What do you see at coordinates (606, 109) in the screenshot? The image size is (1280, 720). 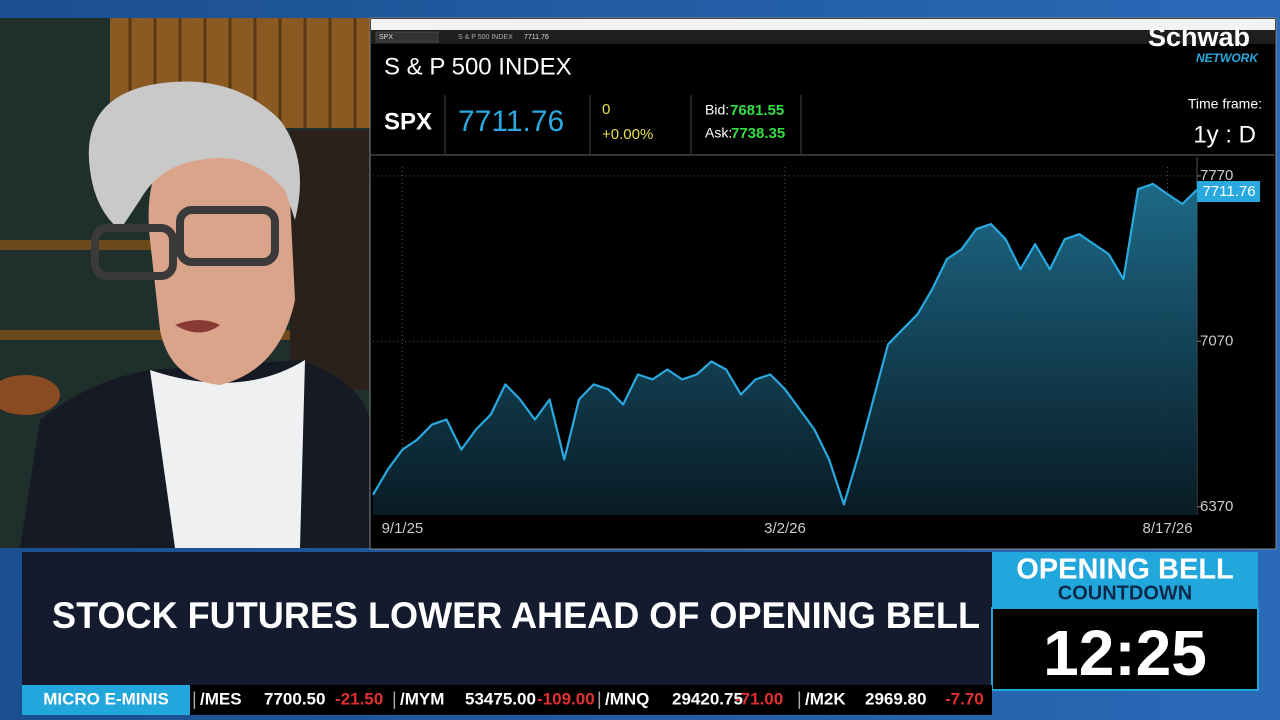 I see `quote-net-change: 0` at bounding box center [606, 109].